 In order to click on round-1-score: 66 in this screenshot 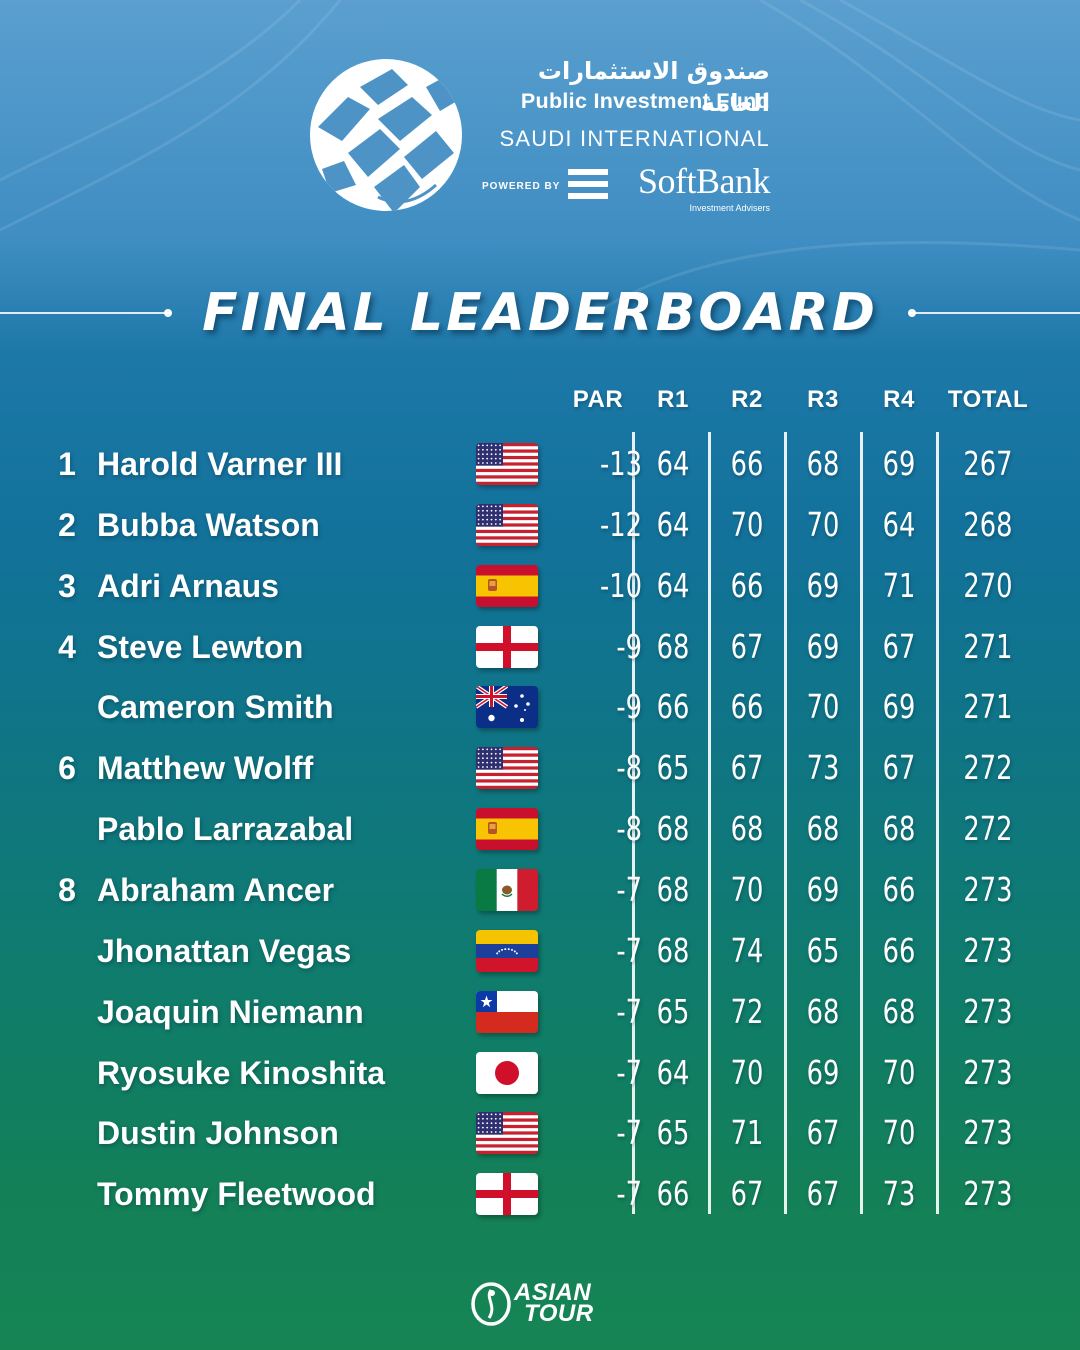, I will do `click(673, 707)`.